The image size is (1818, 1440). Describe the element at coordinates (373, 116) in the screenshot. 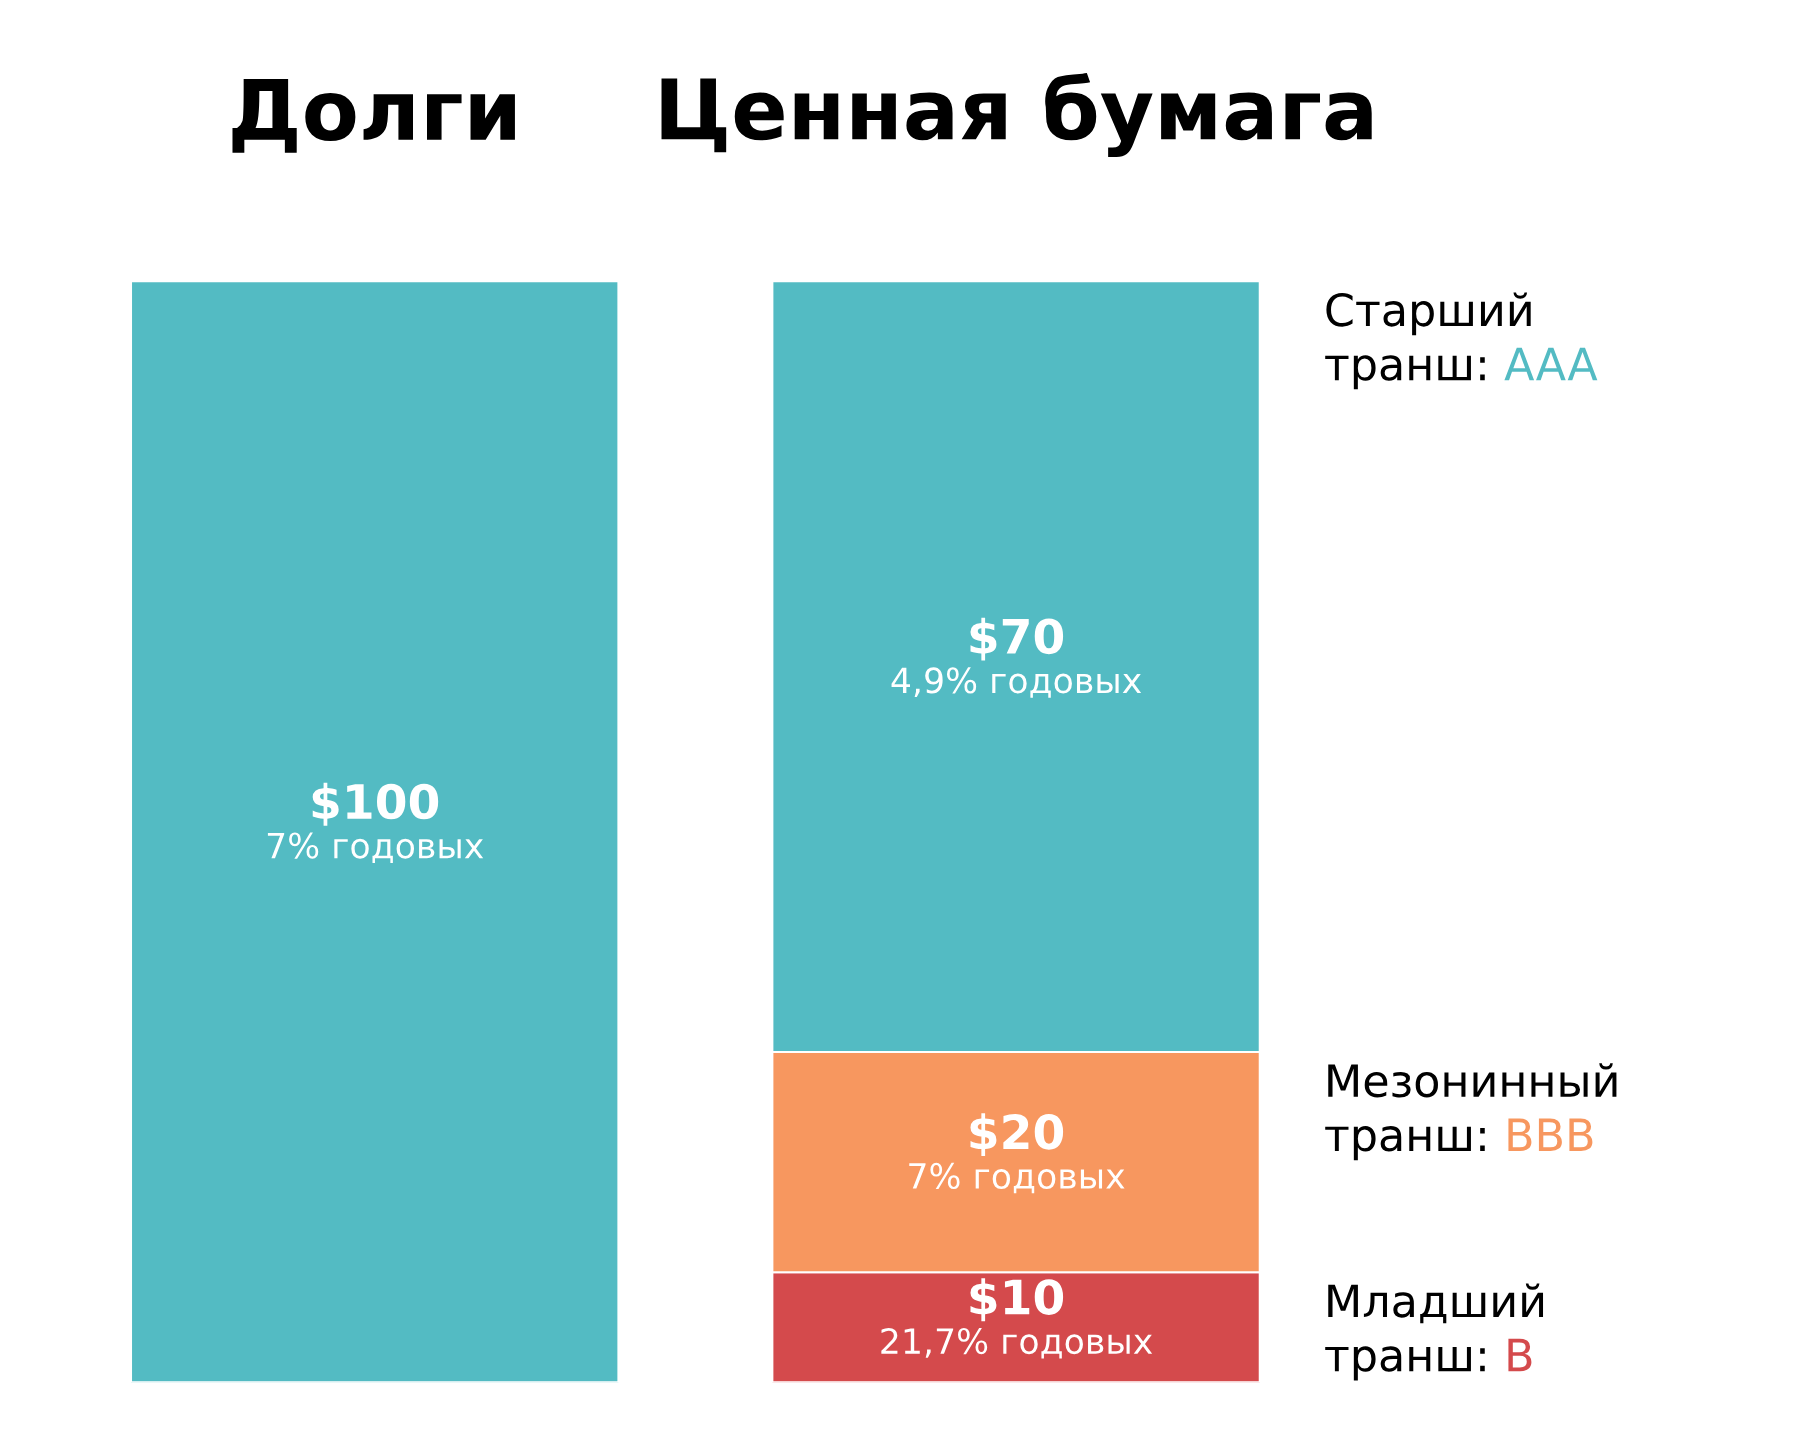

I see `x-tick-label: Долги` at that location.